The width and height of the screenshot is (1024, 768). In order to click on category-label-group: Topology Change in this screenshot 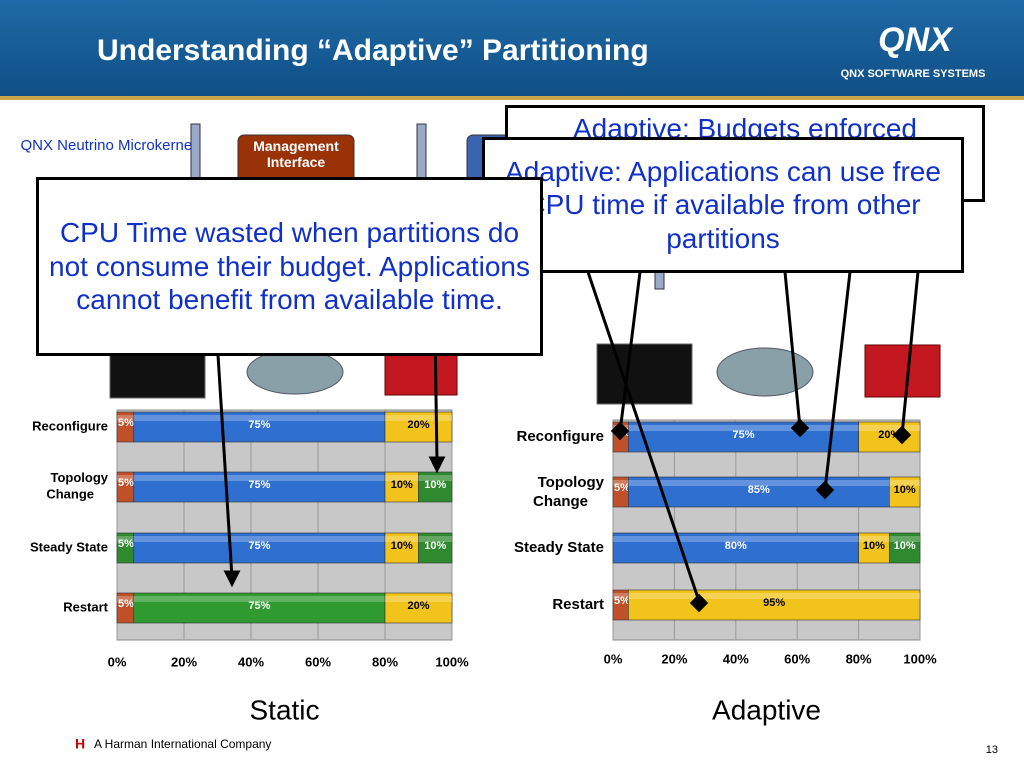, I will do `click(77, 486)`.